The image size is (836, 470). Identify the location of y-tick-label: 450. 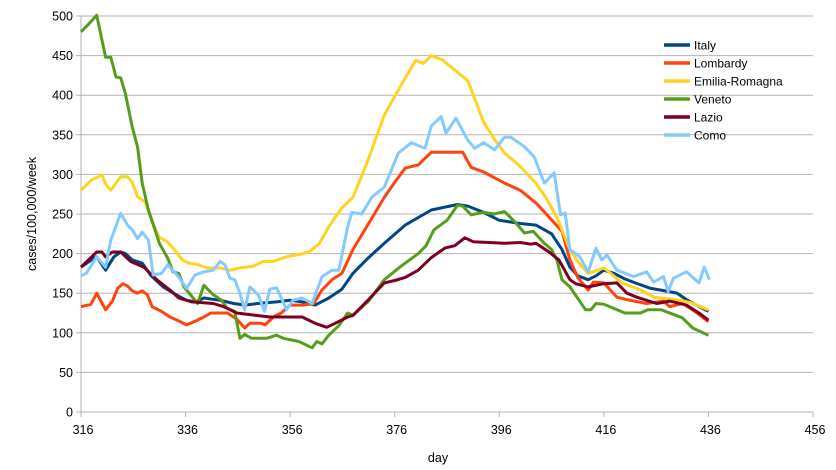
(62, 56).